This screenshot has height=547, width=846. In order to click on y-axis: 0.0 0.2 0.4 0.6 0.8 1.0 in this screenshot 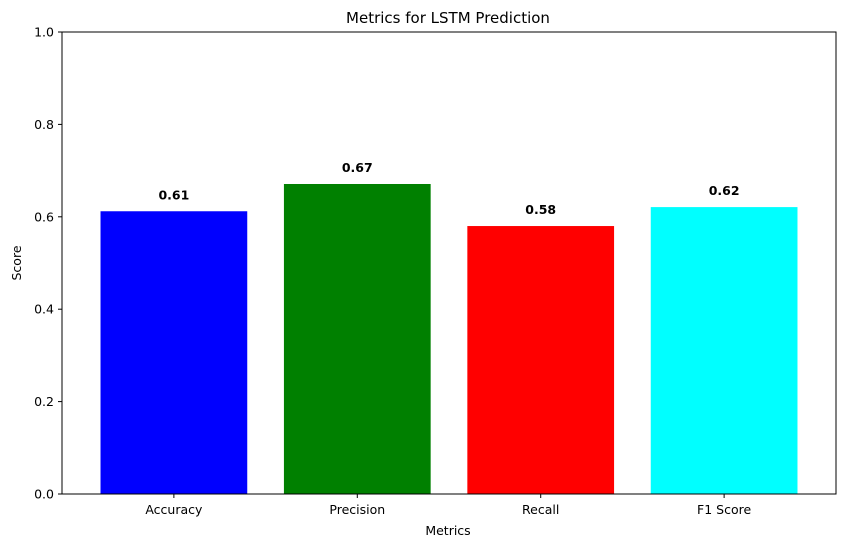, I will do `click(48, 263)`.